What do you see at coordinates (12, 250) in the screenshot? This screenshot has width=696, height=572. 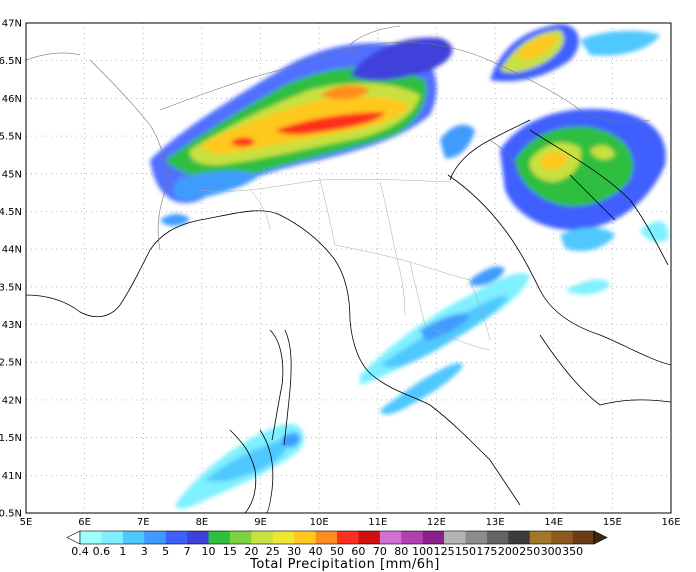 I see `lat-label: 44N` at bounding box center [12, 250].